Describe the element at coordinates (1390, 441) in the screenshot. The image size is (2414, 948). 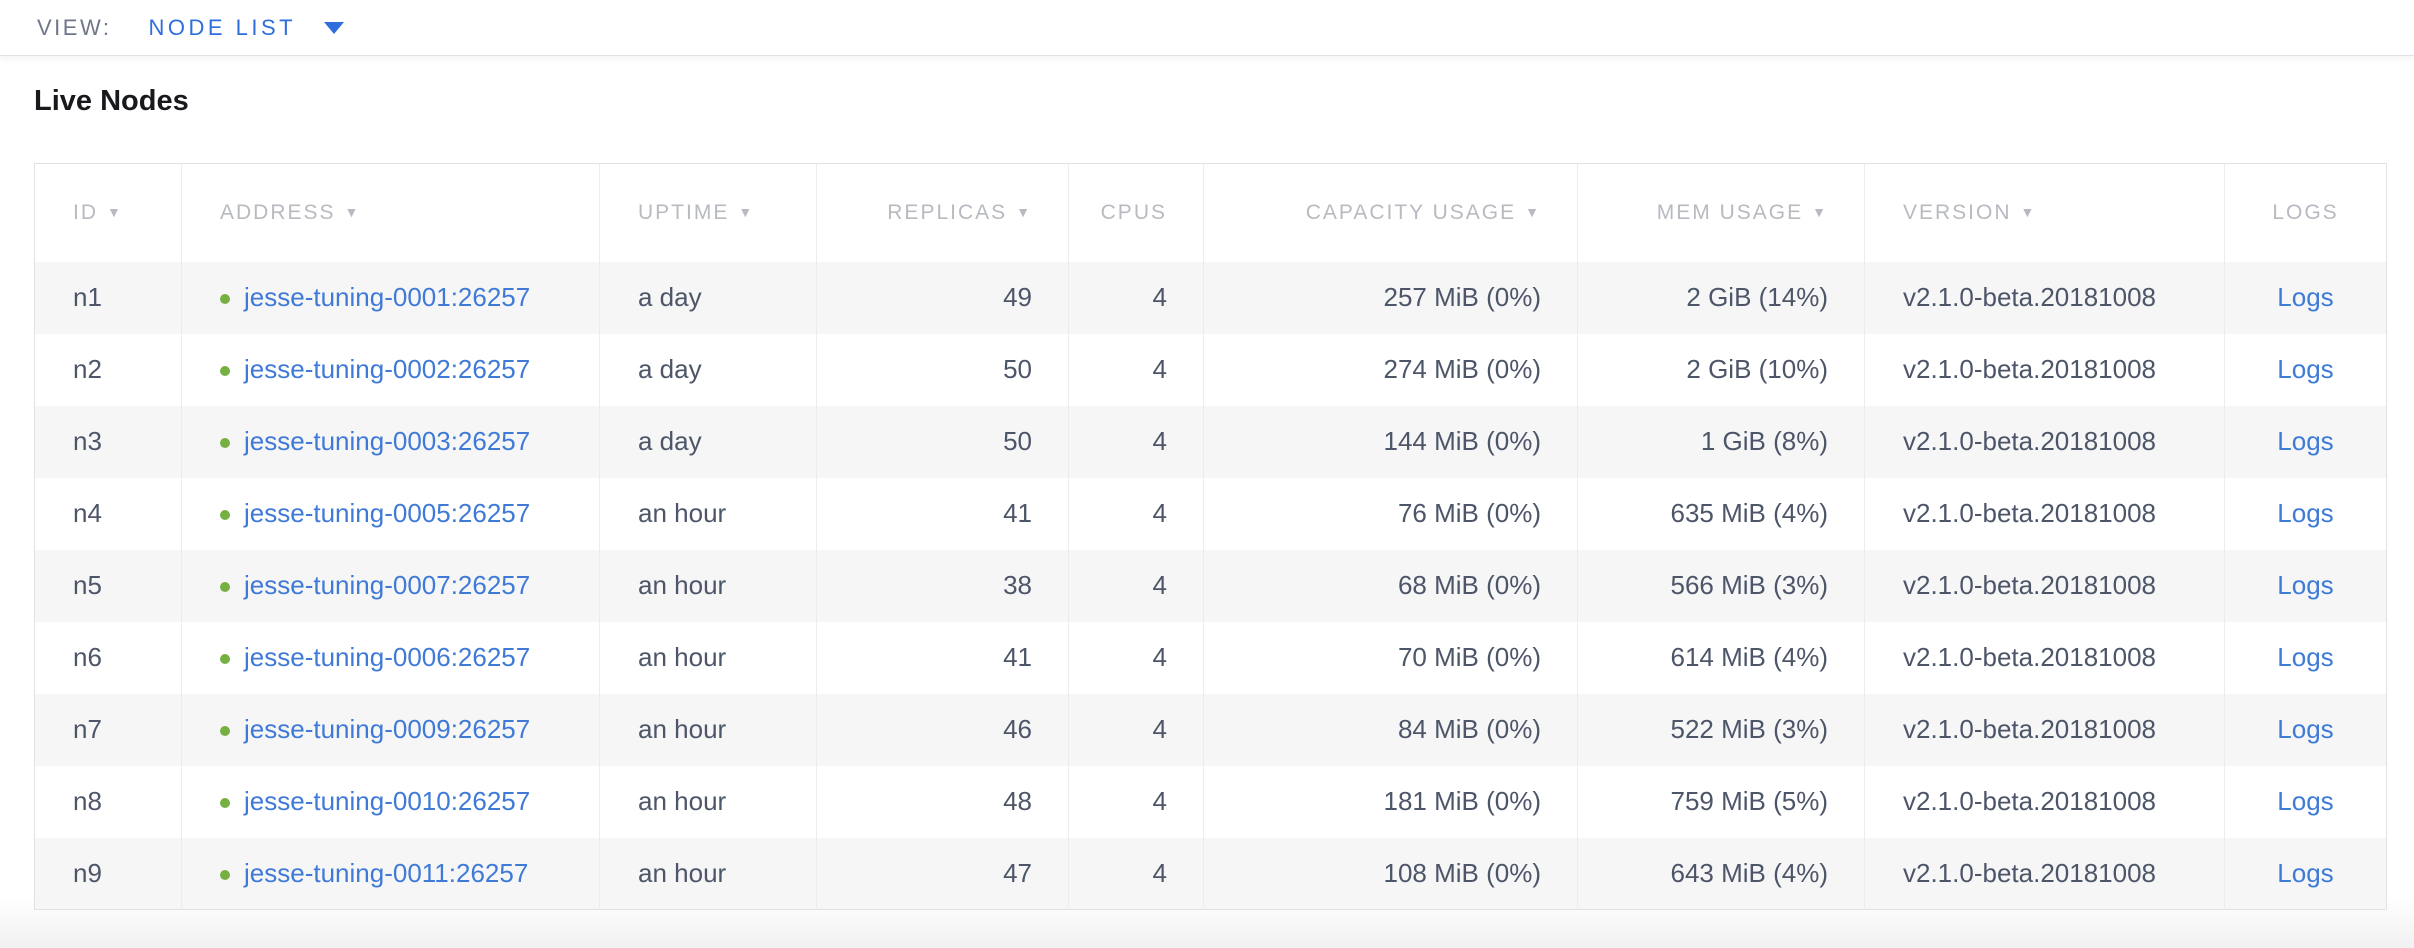
I see `cell-capacity: 144 MiB (0%)` at that location.